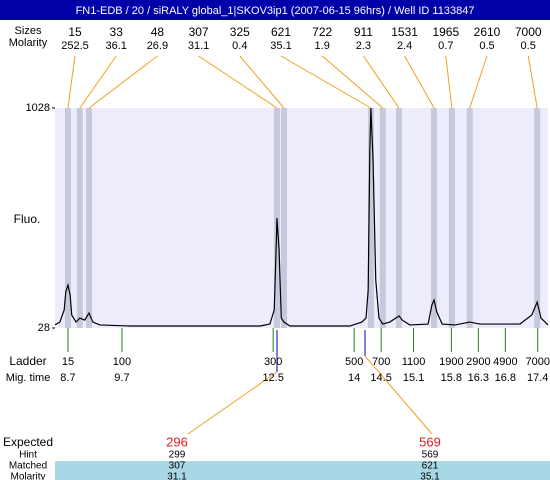  What do you see at coordinates (478, 378) in the screenshot?
I see `ladder-mig-time: 16.3` at bounding box center [478, 378].